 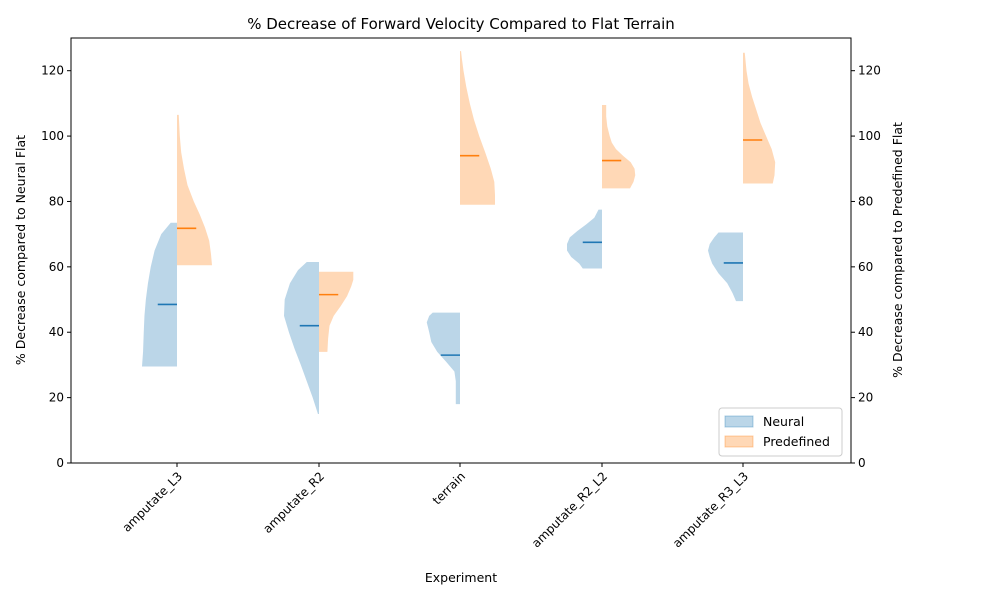 I want to click on right-y-tick-label: 20, so click(x=865, y=398).